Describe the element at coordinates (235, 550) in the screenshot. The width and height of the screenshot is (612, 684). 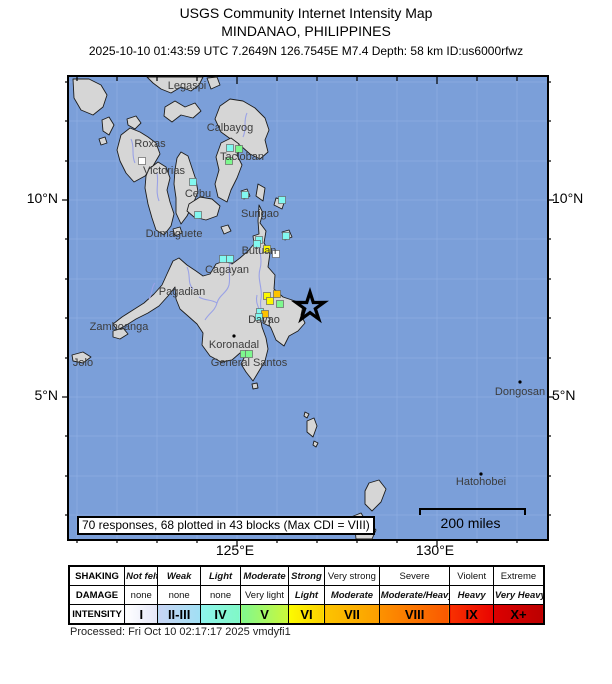
I see `lon-label-125e: 125°E` at that location.